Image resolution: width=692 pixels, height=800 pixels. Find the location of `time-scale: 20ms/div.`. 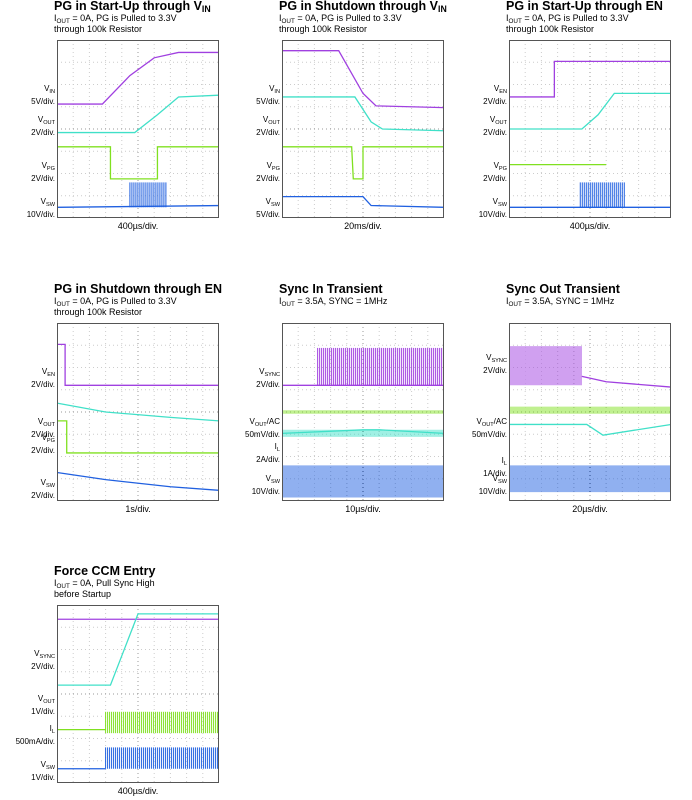

time-scale: 20ms/div. is located at coordinates (363, 226).